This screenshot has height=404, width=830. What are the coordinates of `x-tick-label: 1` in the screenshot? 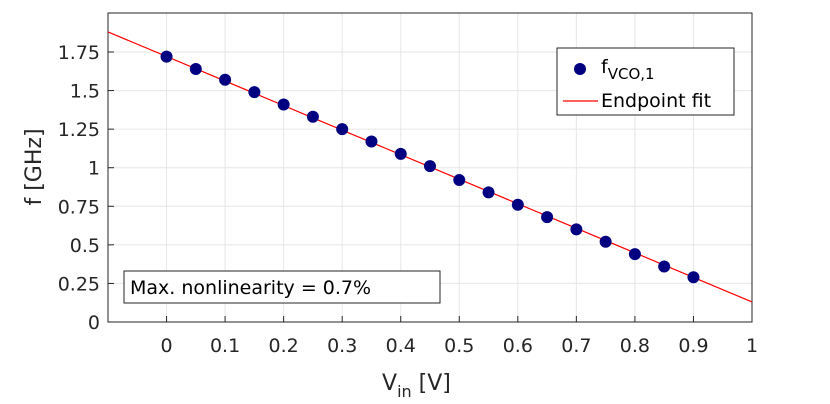 It's located at (752, 346).